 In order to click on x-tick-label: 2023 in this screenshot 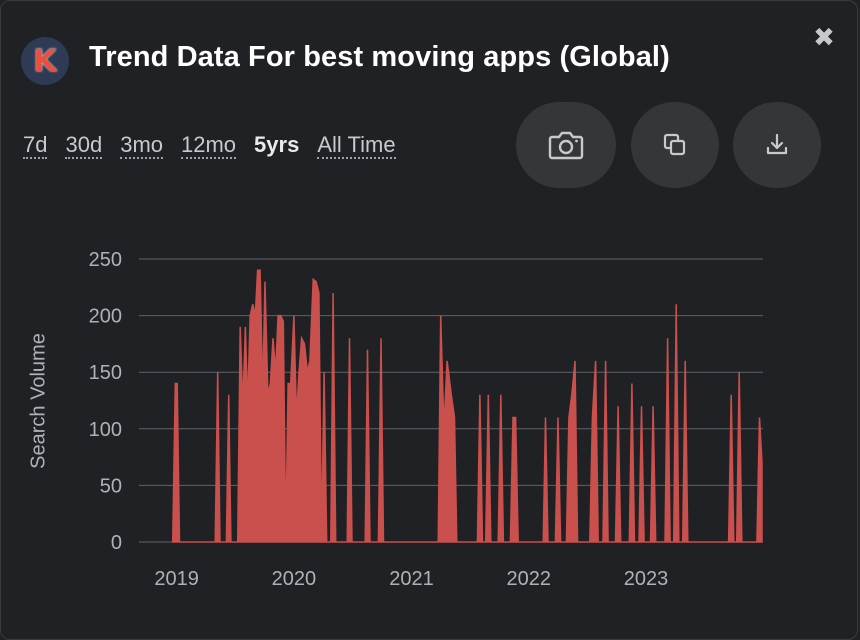, I will do `click(646, 579)`.